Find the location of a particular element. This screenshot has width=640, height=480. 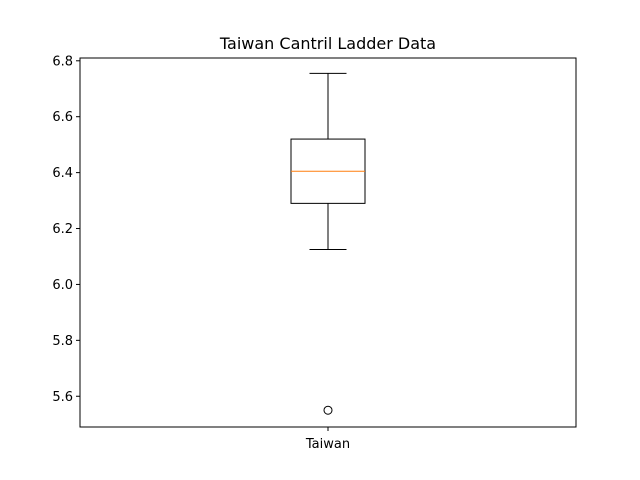

x-axis: Taiwan is located at coordinates (327, 439).